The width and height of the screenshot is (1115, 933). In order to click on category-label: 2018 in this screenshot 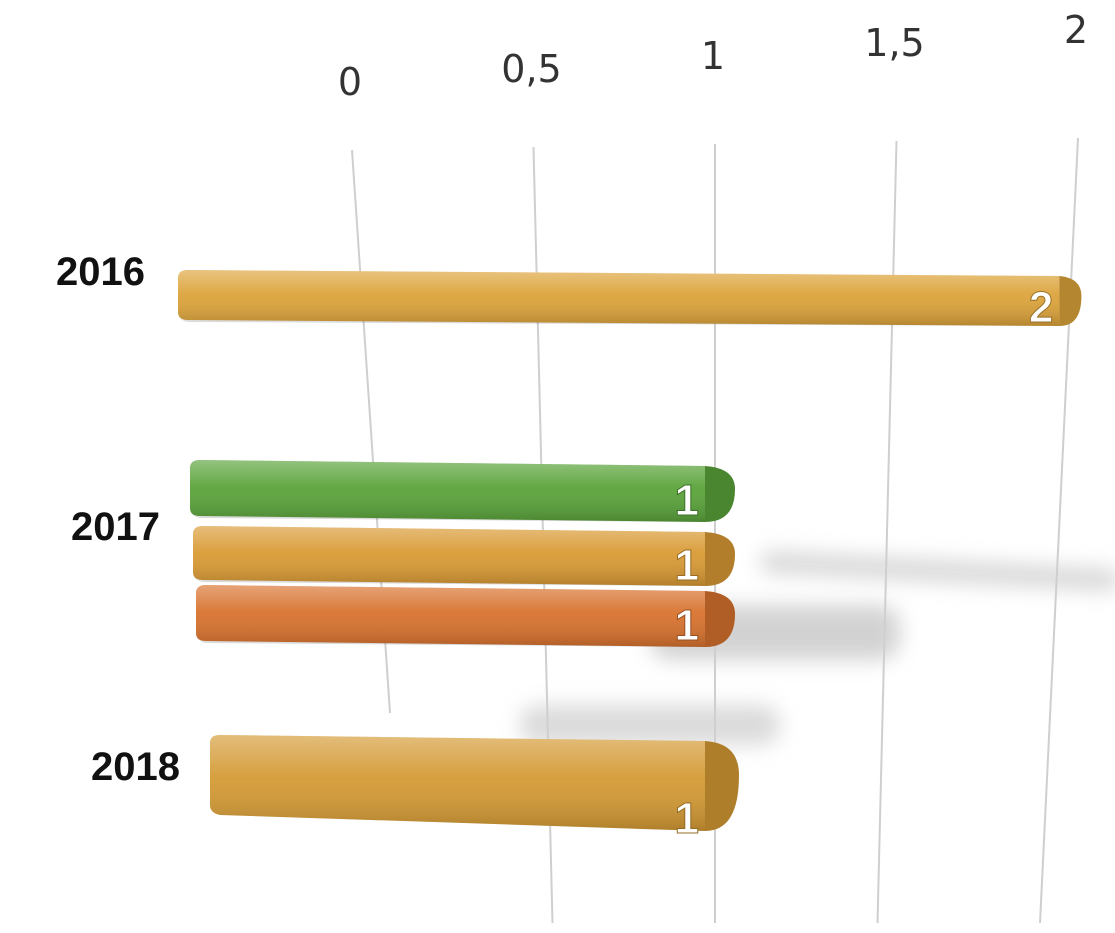, I will do `click(135, 767)`.